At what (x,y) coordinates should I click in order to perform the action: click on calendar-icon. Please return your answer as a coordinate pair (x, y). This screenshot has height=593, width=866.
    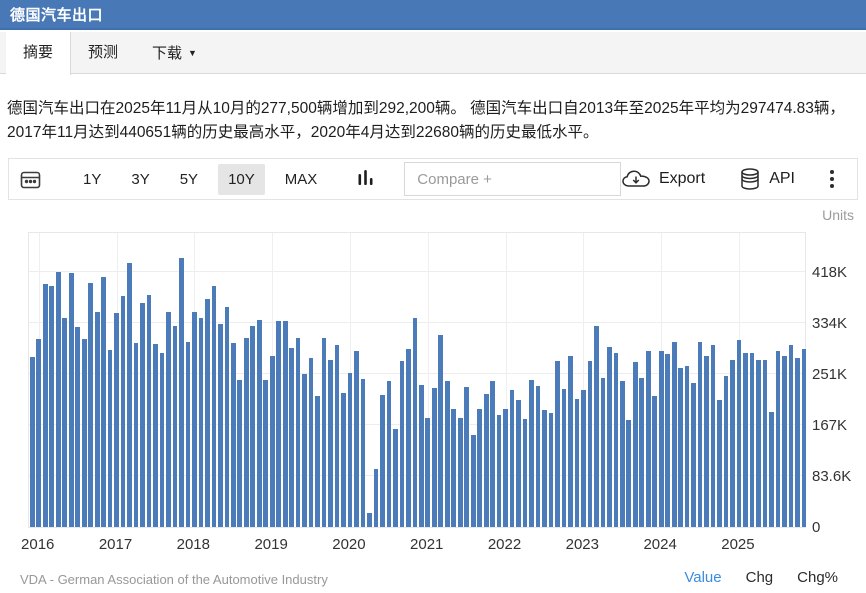
    Looking at the image, I should click on (30, 179).